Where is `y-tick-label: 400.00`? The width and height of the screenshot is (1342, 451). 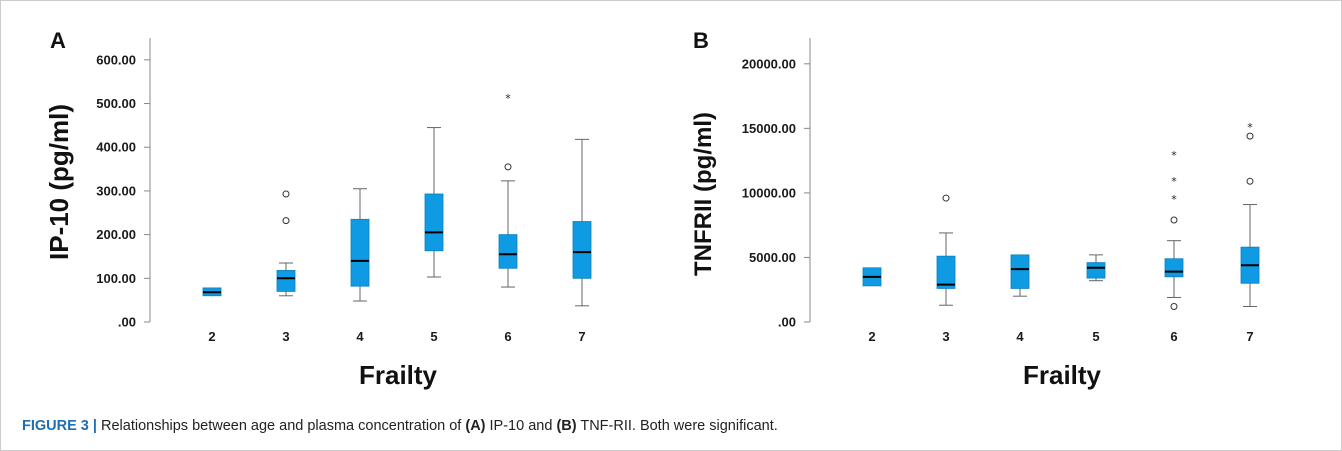 y-tick-label: 400.00 is located at coordinates (116, 147).